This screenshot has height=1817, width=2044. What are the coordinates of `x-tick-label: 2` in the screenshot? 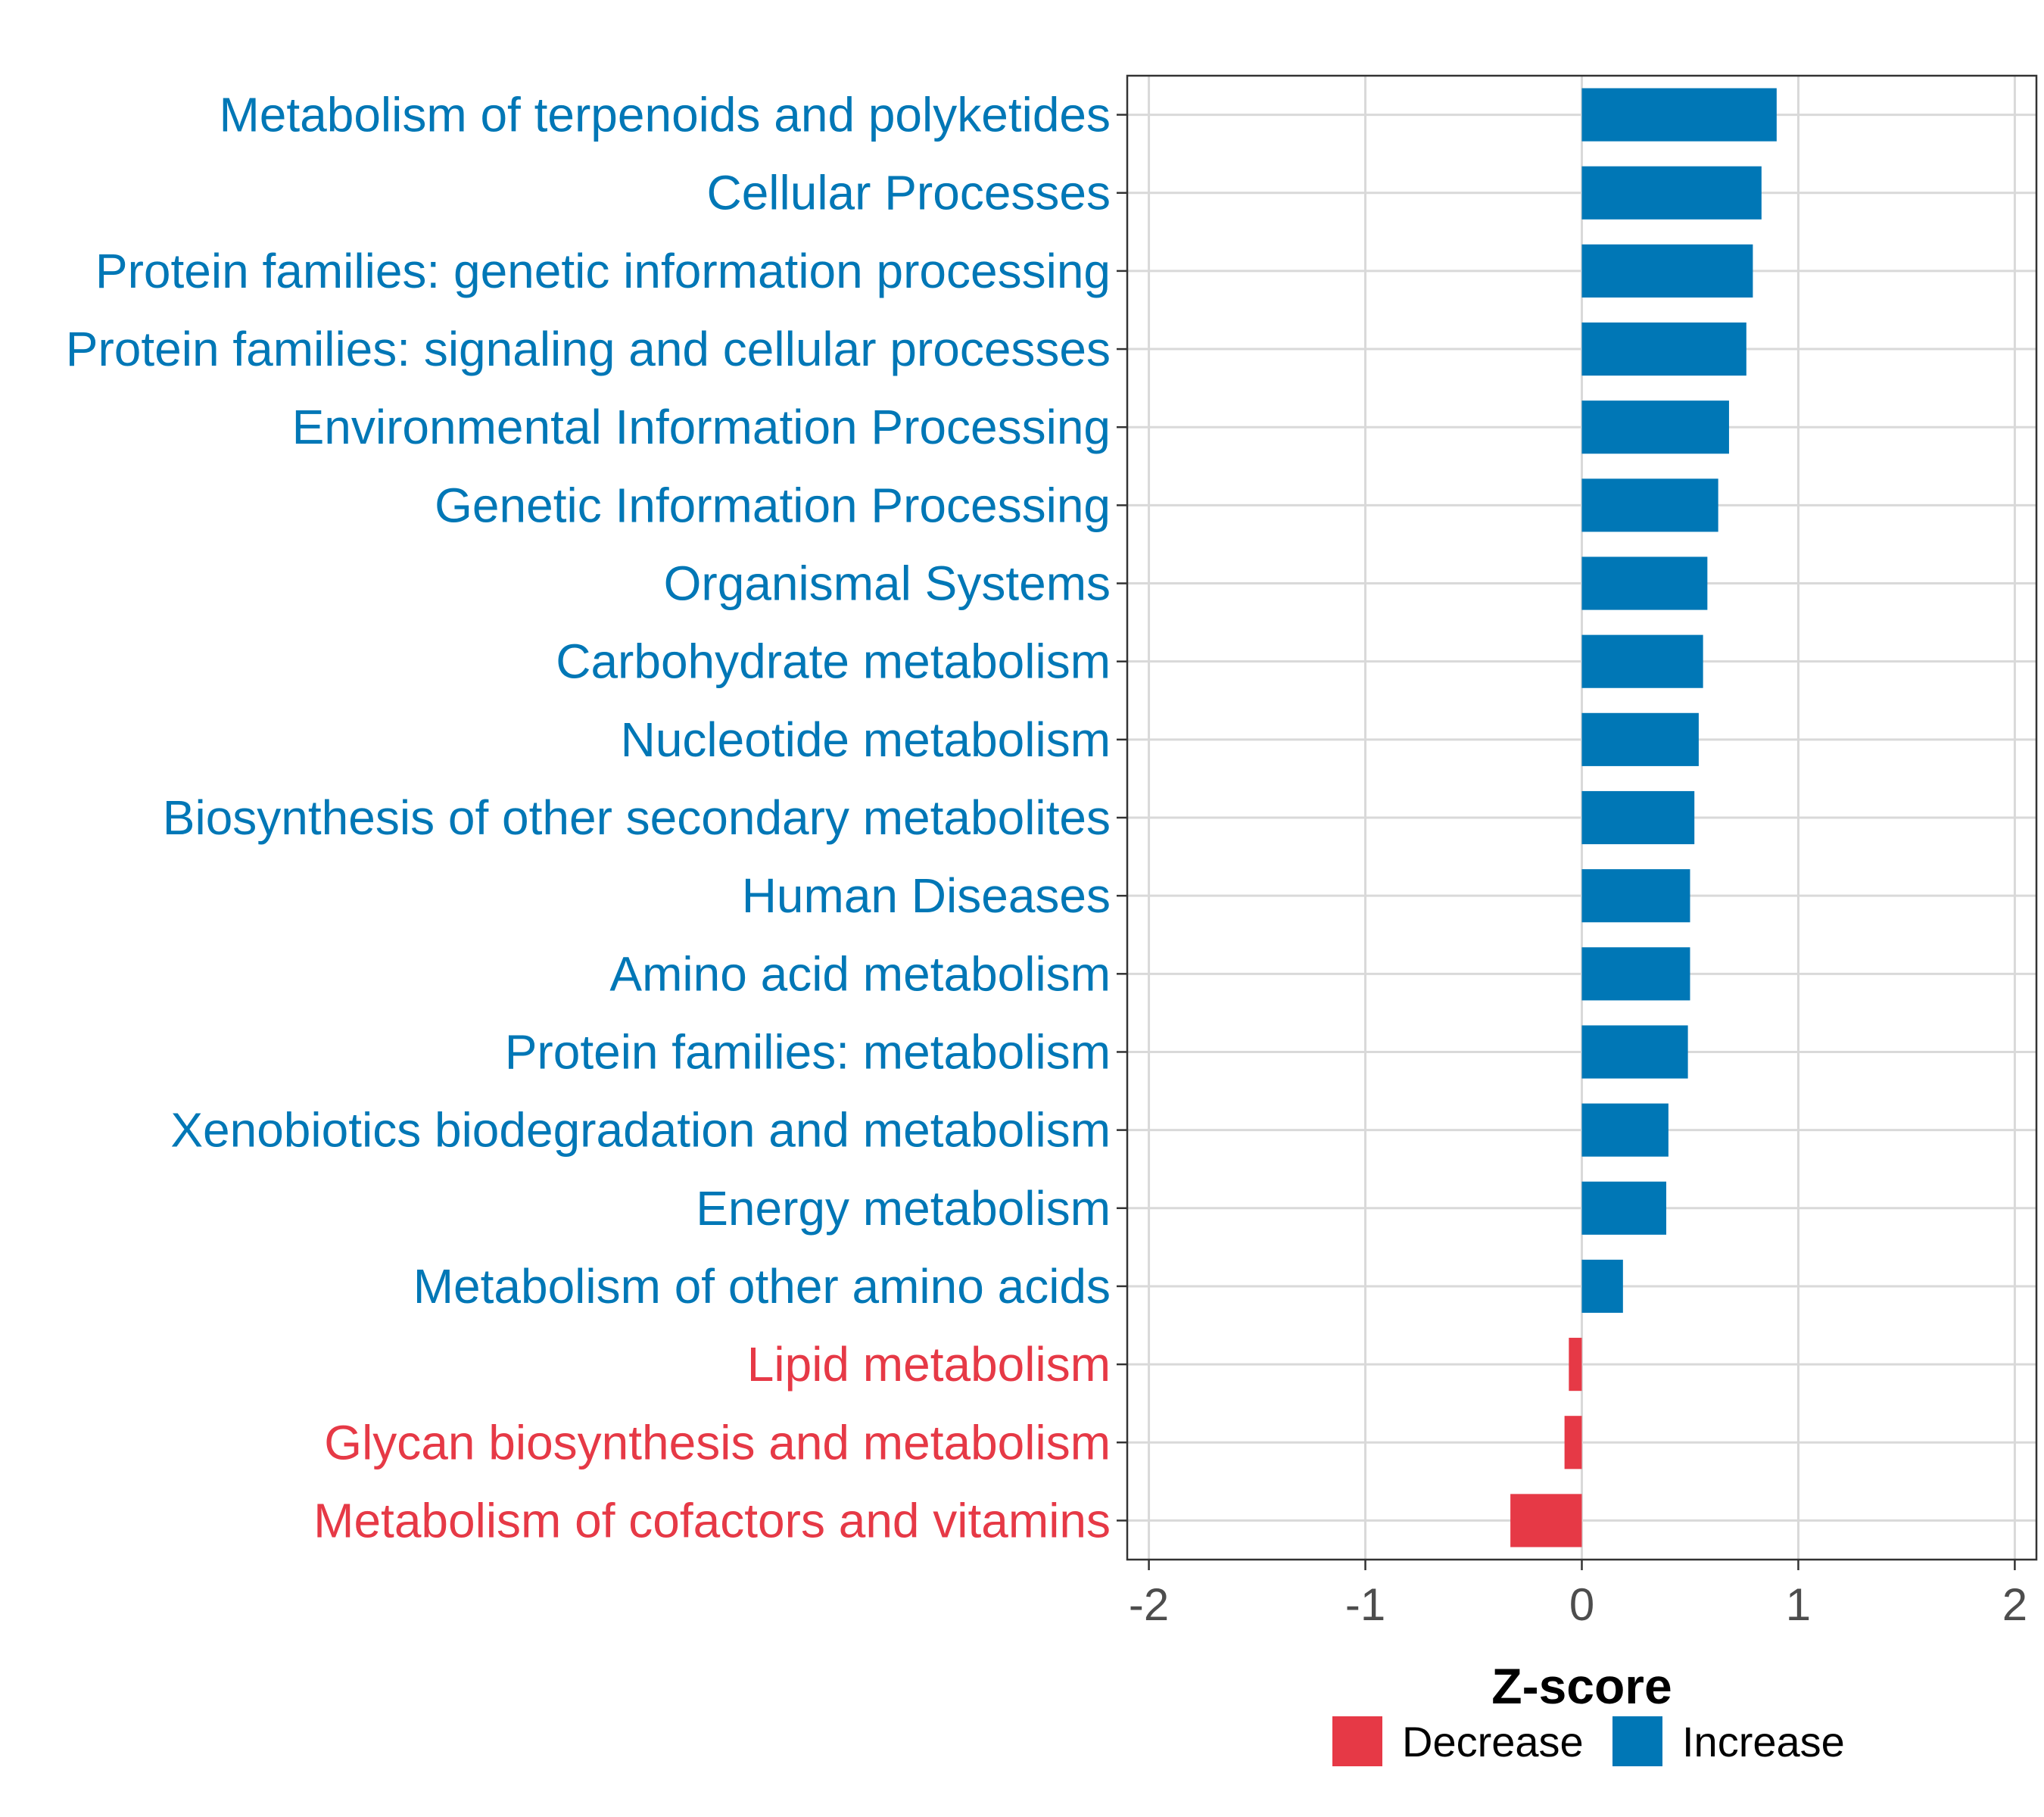 It's located at (2014, 1604).